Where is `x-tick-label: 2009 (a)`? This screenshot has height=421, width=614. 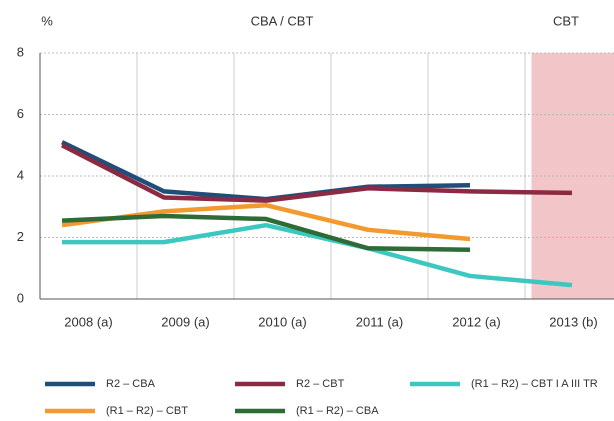 x-tick-label: 2009 (a) is located at coordinates (185, 321).